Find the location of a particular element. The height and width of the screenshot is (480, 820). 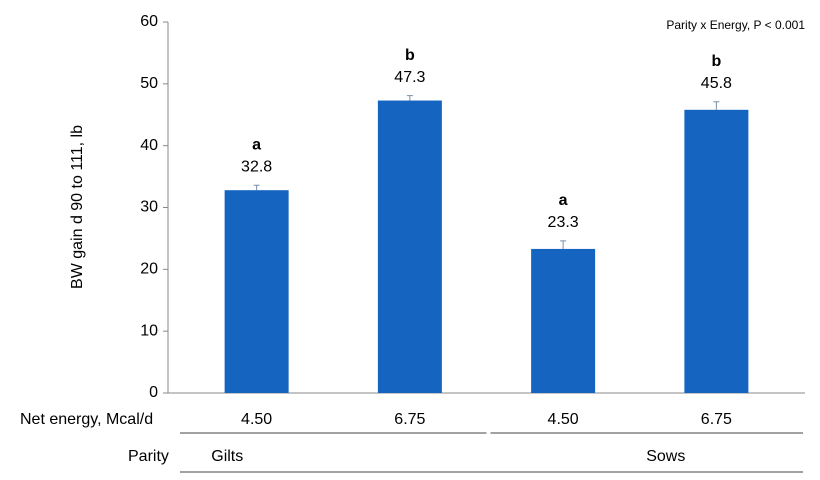

value-label: 47.3 is located at coordinates (409, 77).